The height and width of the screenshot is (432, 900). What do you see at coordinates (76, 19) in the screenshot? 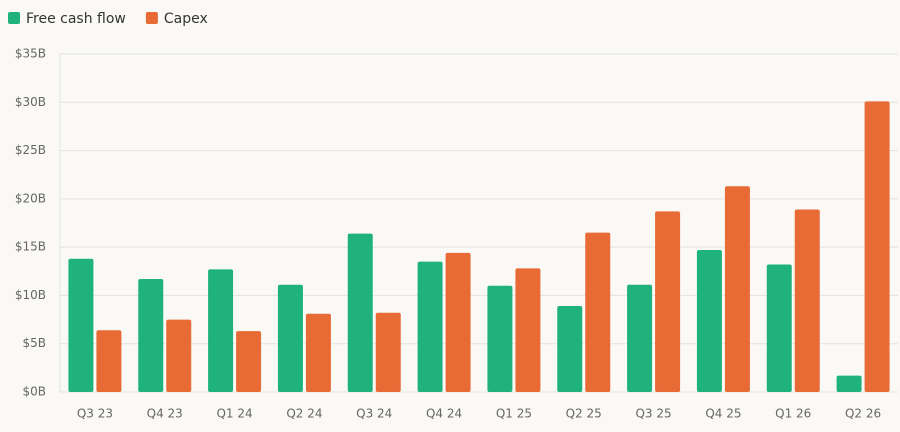
I see `legend-label: Free cash flow` at bounding box center [76, 19].